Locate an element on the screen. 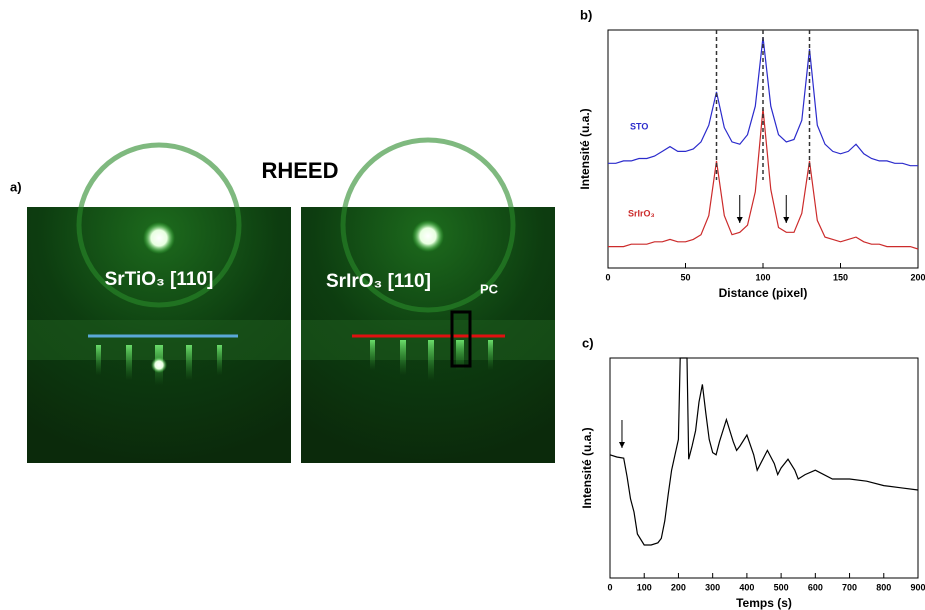  x-tick-label: 150 is located at coordinates (840, 277).